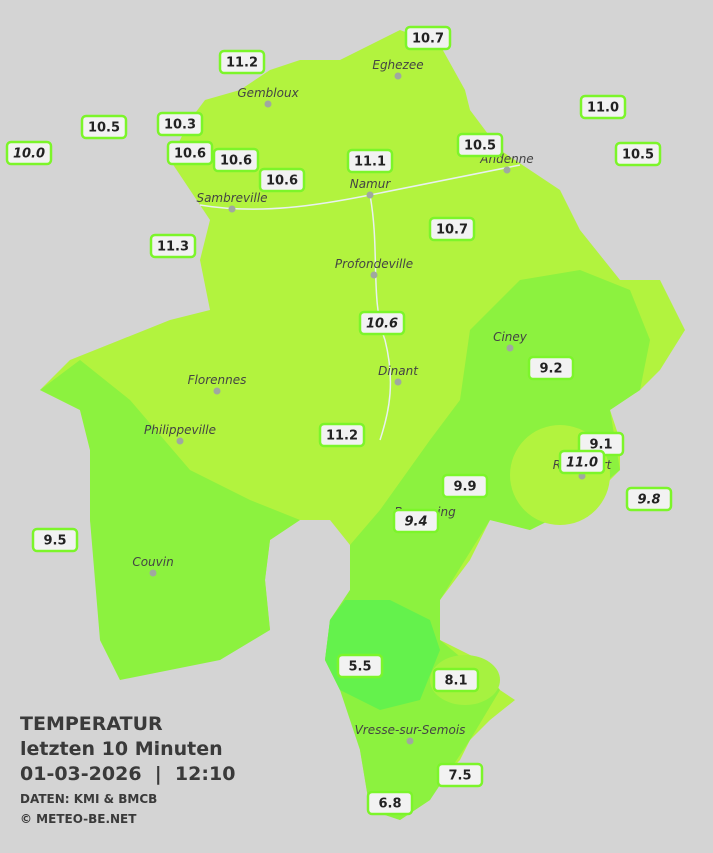 This screenshot has width=713, height=853. I want to click on station-value: 9.4, so click(415, 522).